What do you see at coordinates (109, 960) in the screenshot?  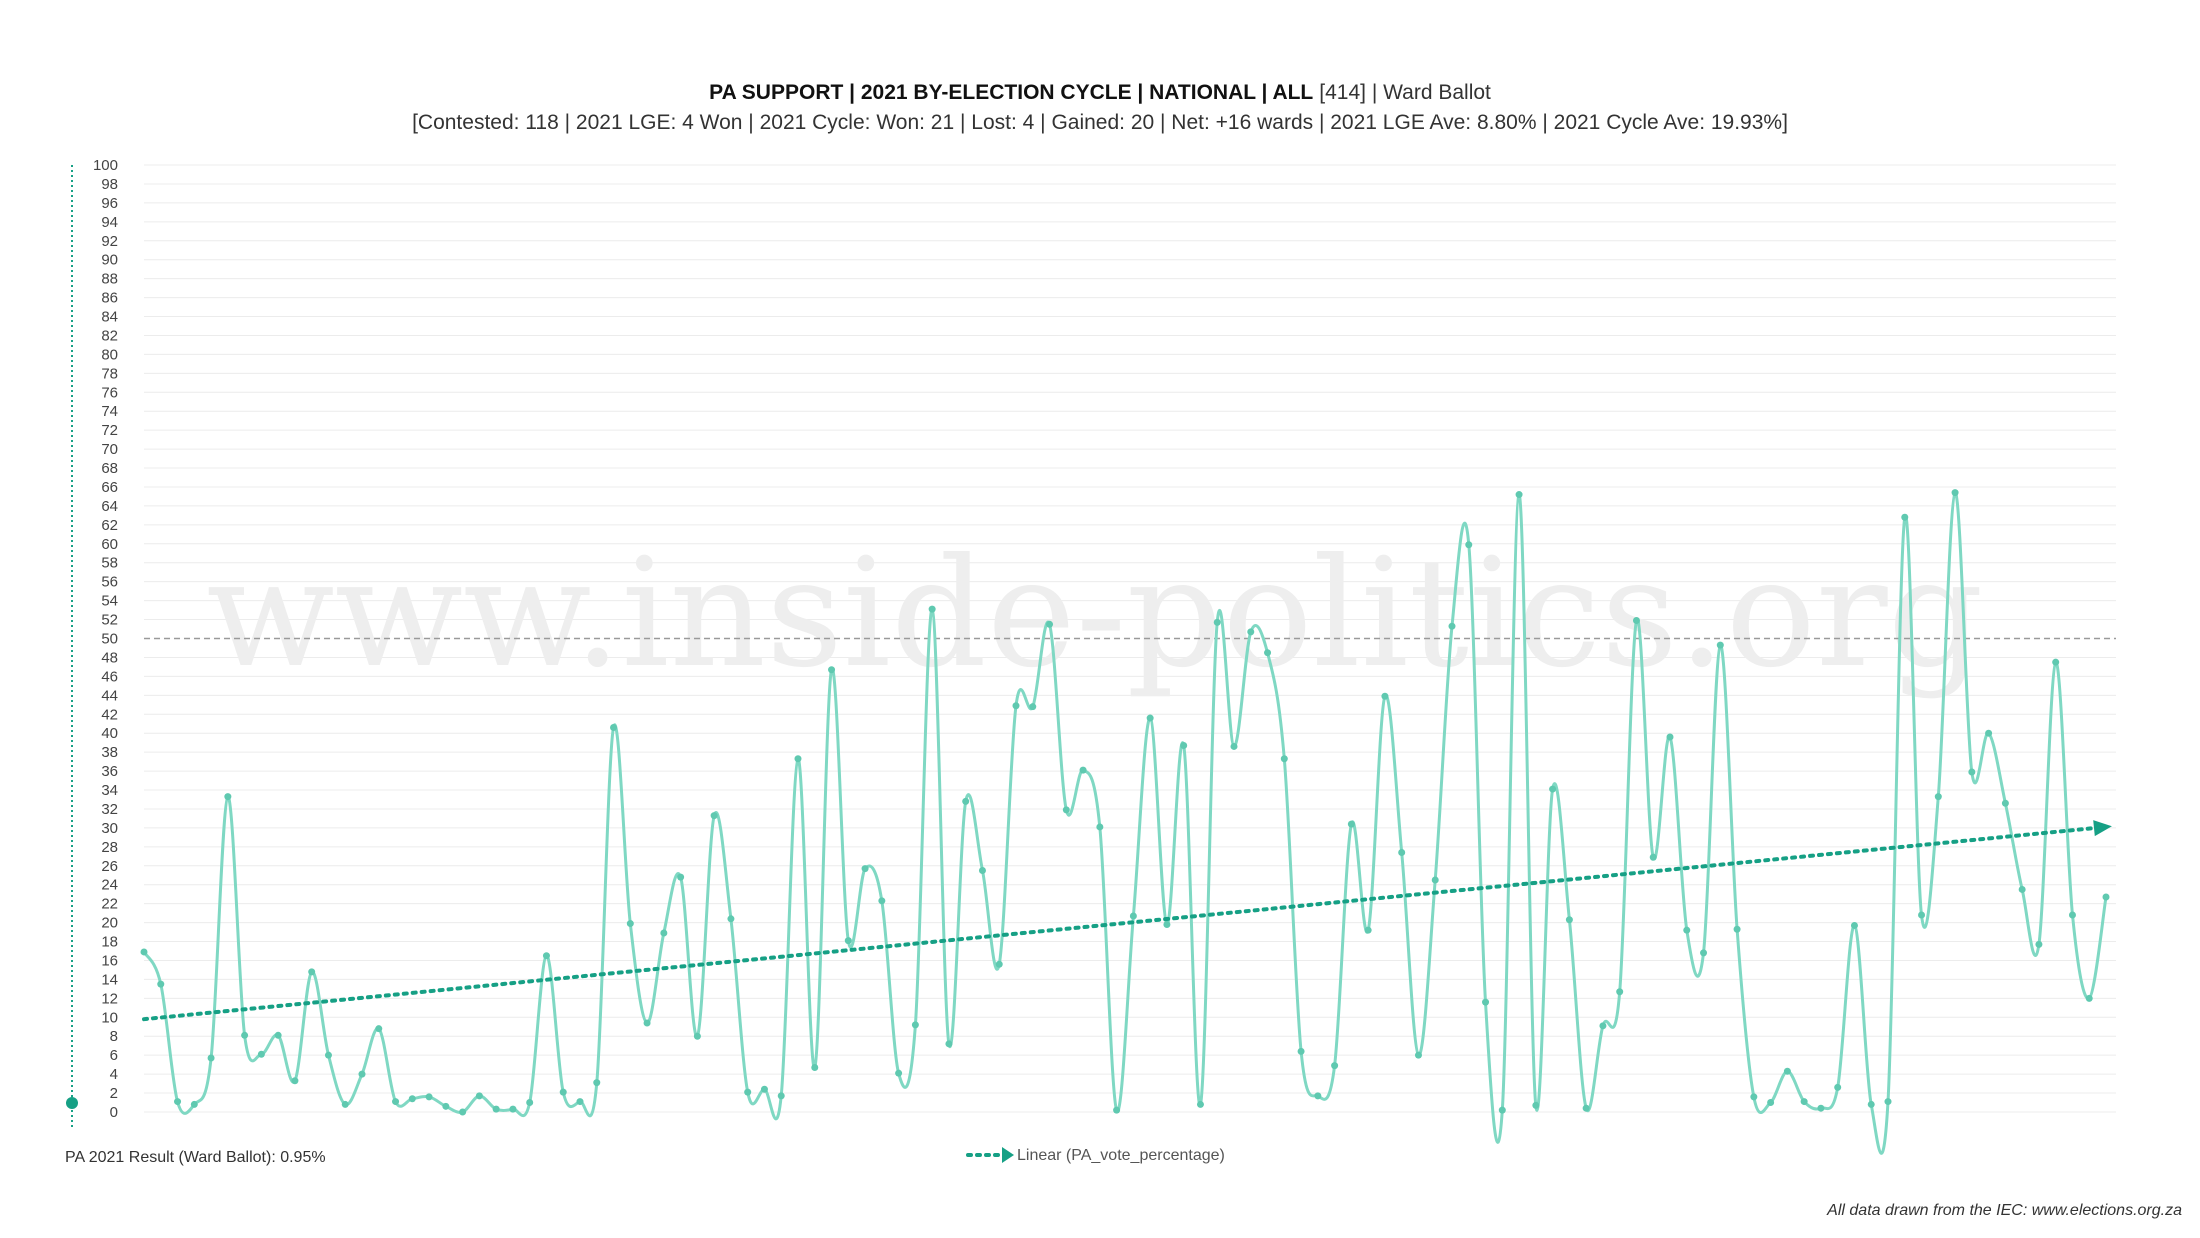 I see `y-tick-label: 16` at bounding box center [109, 960].